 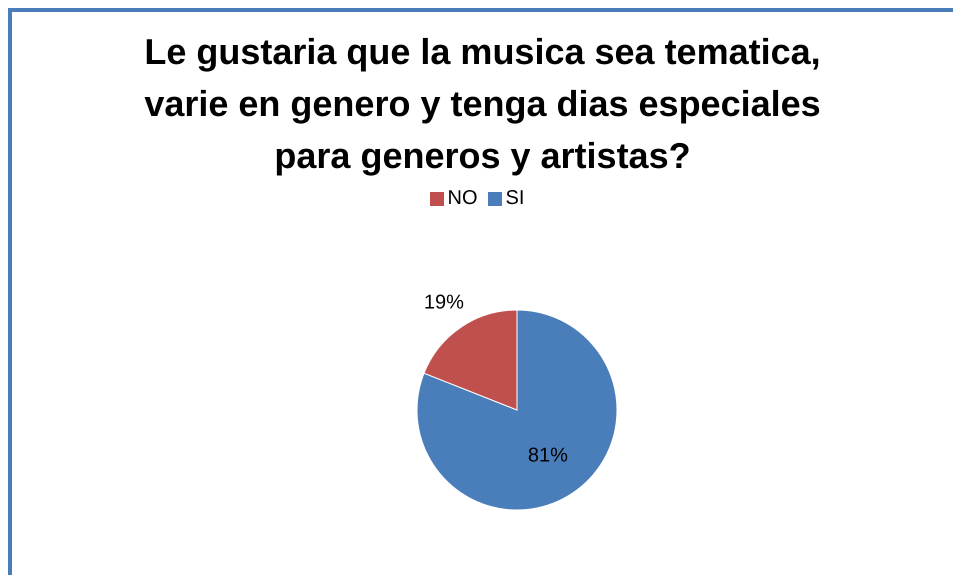 I want to click on data-label: 19%, so click(x=444, y=302).